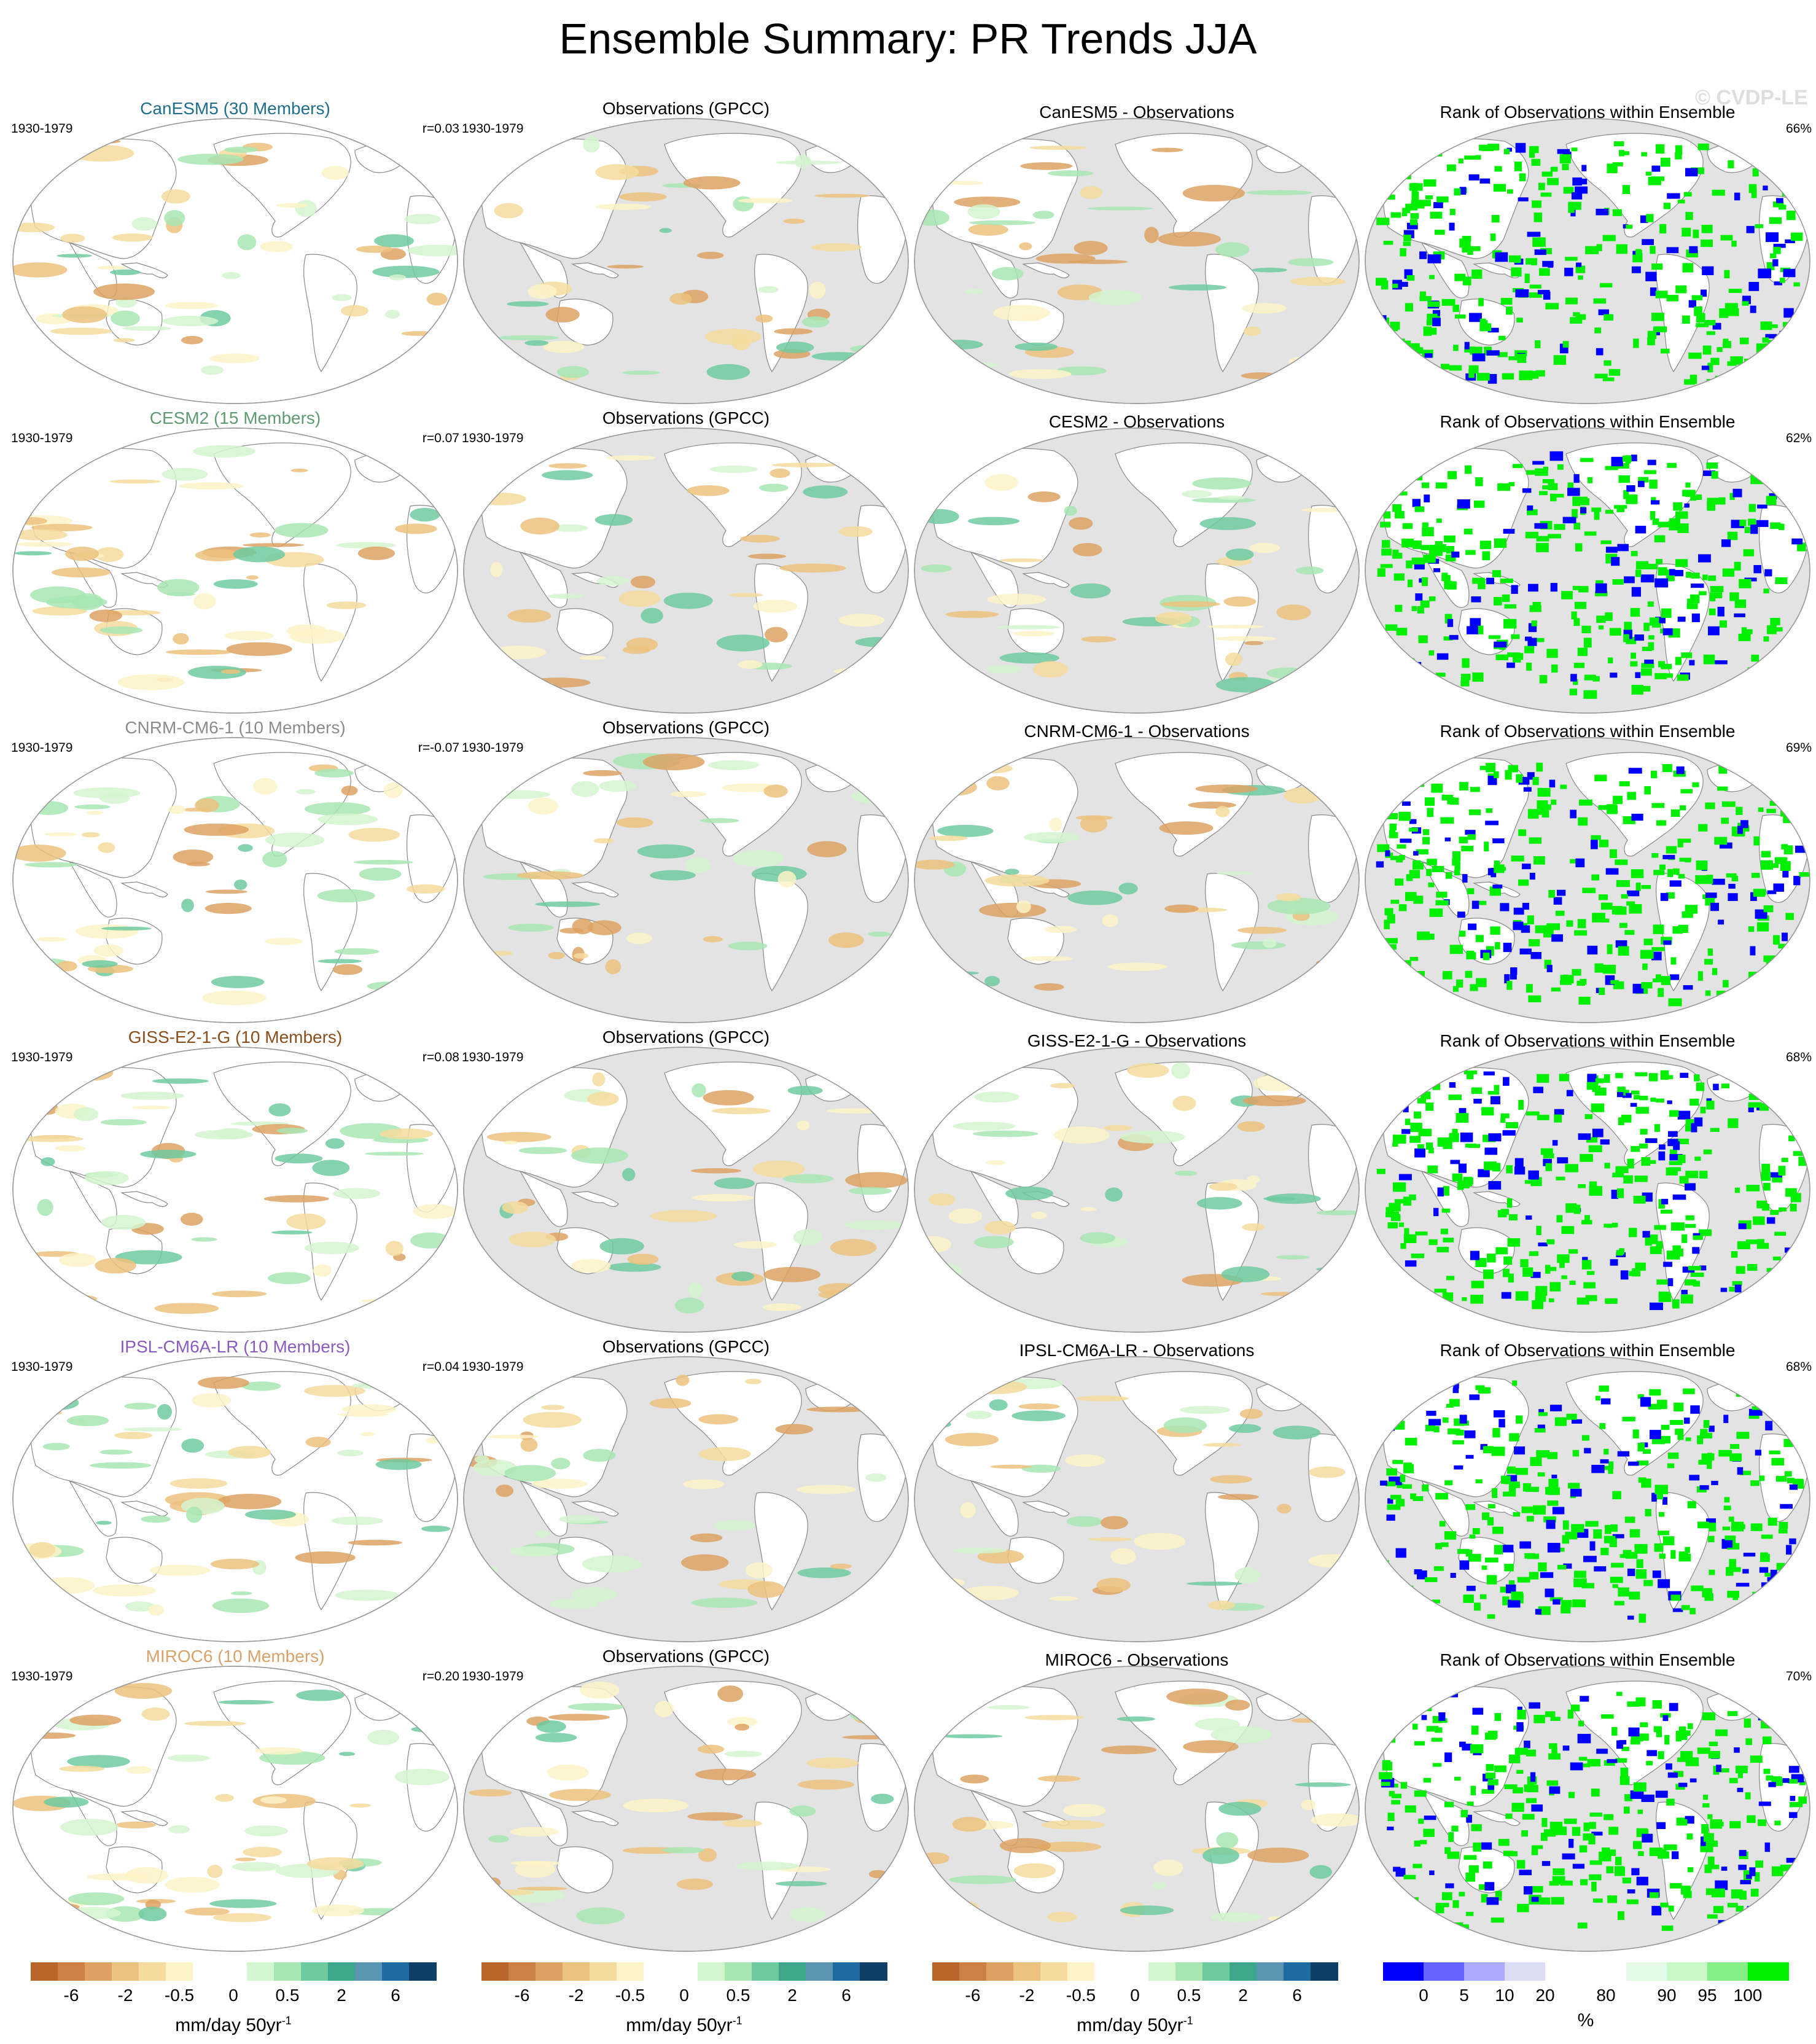  I want to click on model-title: IPSL-CM6A-LR (10 Members), so click(235, 1346).